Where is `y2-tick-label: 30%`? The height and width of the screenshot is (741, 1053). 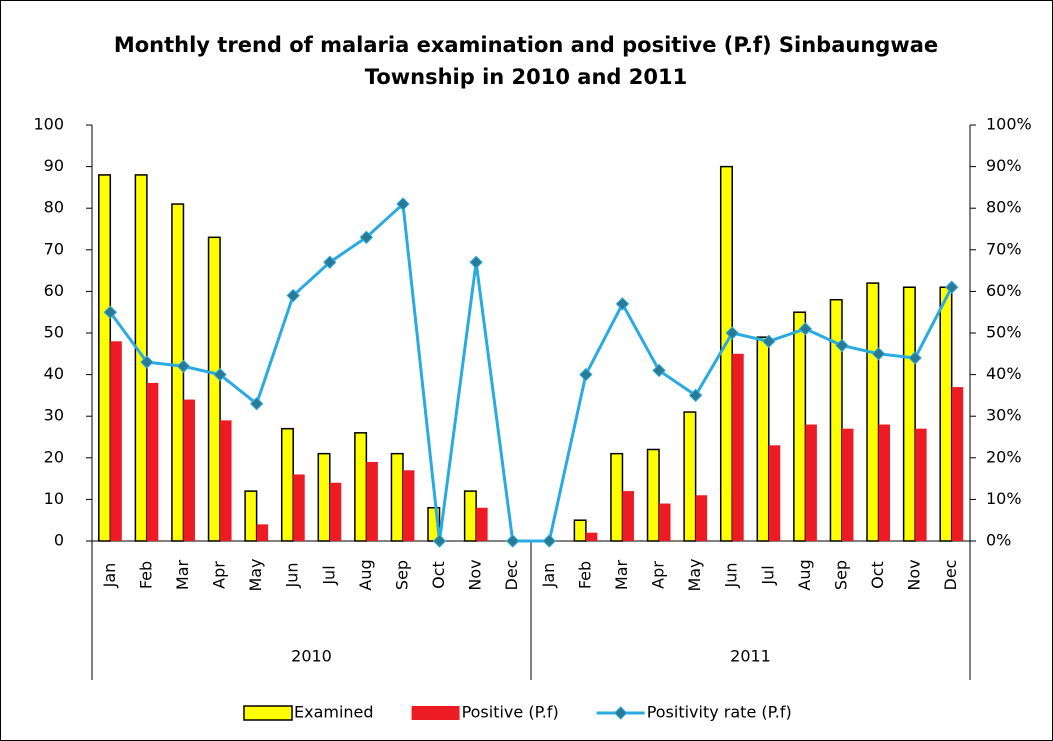 y2-tick-label: 30% is located at coordinates (1004, 415).